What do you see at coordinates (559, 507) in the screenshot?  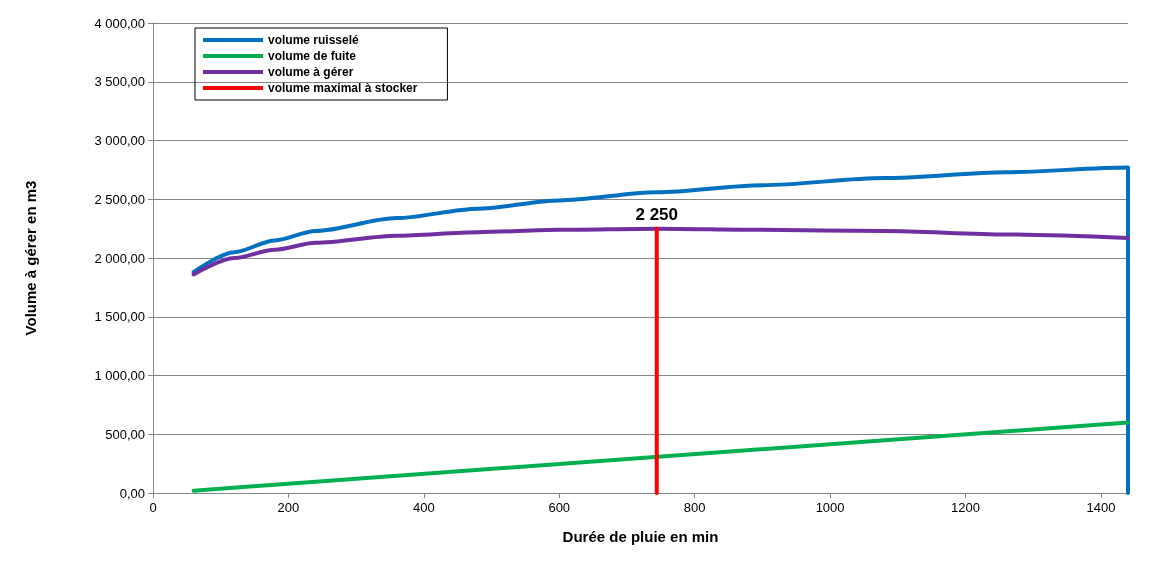 I see `x-tick-label: 600` at bounding box center [559, 507].